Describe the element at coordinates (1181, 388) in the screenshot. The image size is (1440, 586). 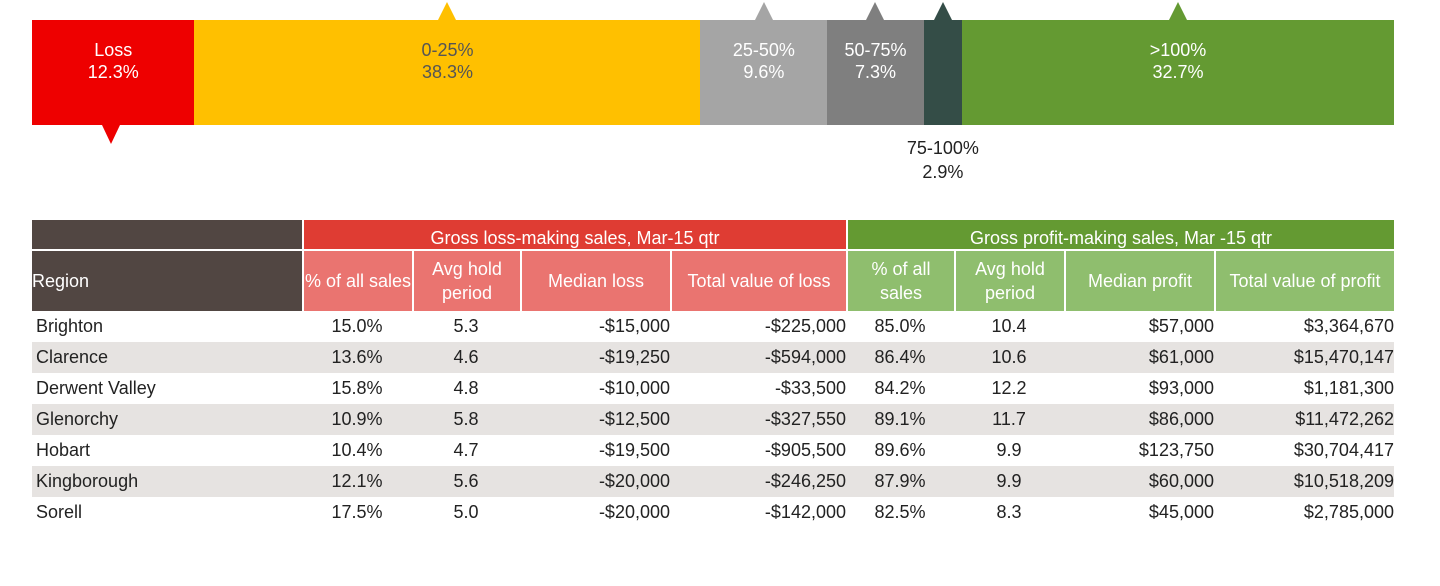
I see `cell-median-profit: $93,000` at that location.